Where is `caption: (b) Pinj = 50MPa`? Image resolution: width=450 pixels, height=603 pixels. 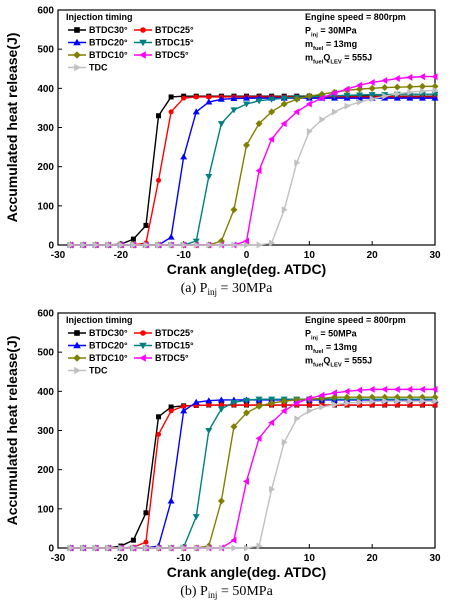
caption: (b) Pinj = 50MPa is located at coordinates (226, 592).